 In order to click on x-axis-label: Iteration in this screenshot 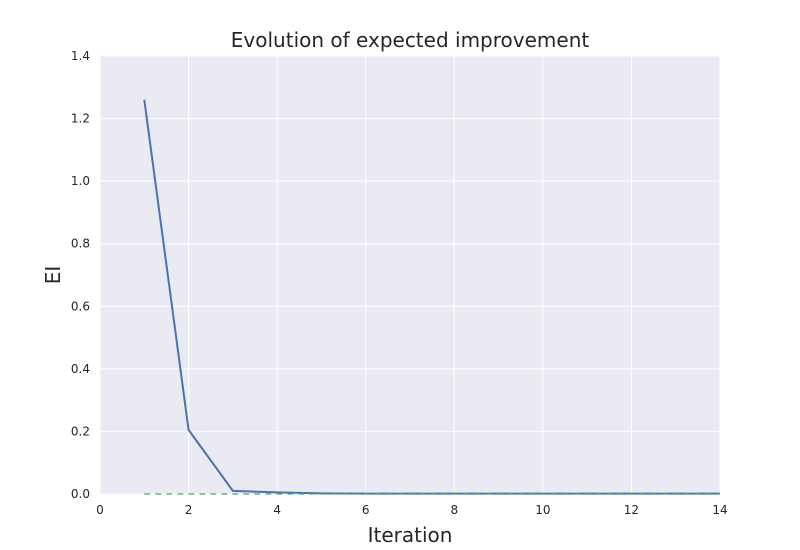, I will do `click(410, 535)`.